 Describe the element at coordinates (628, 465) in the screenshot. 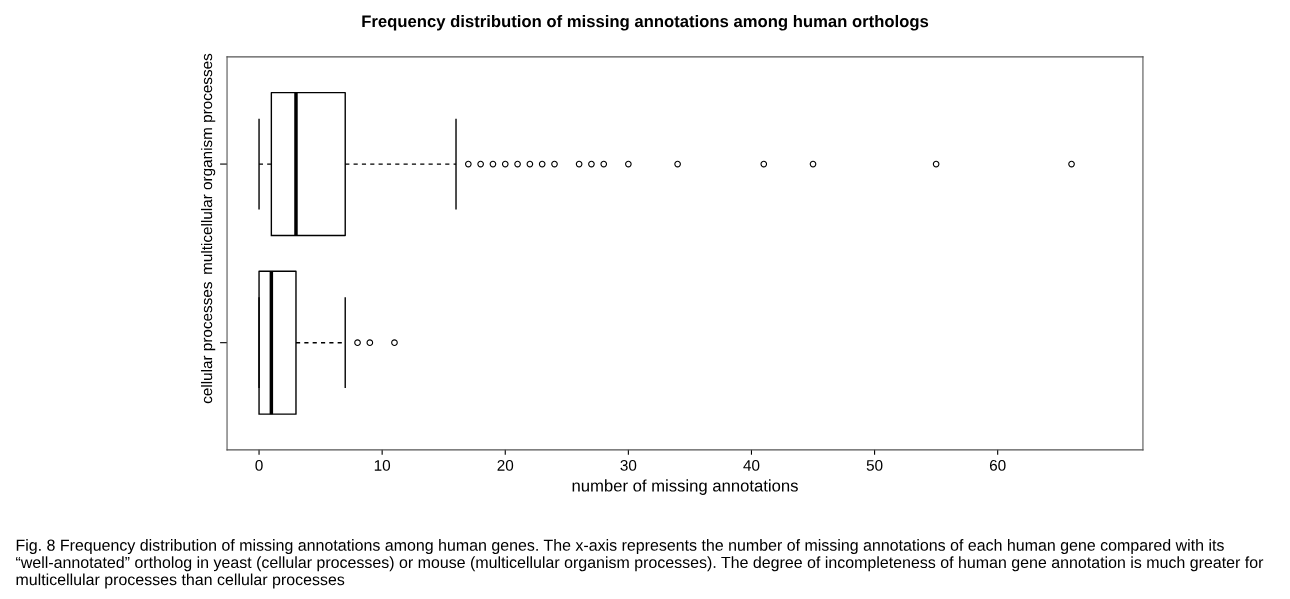

I see `x-tick-label: 30` at that location.